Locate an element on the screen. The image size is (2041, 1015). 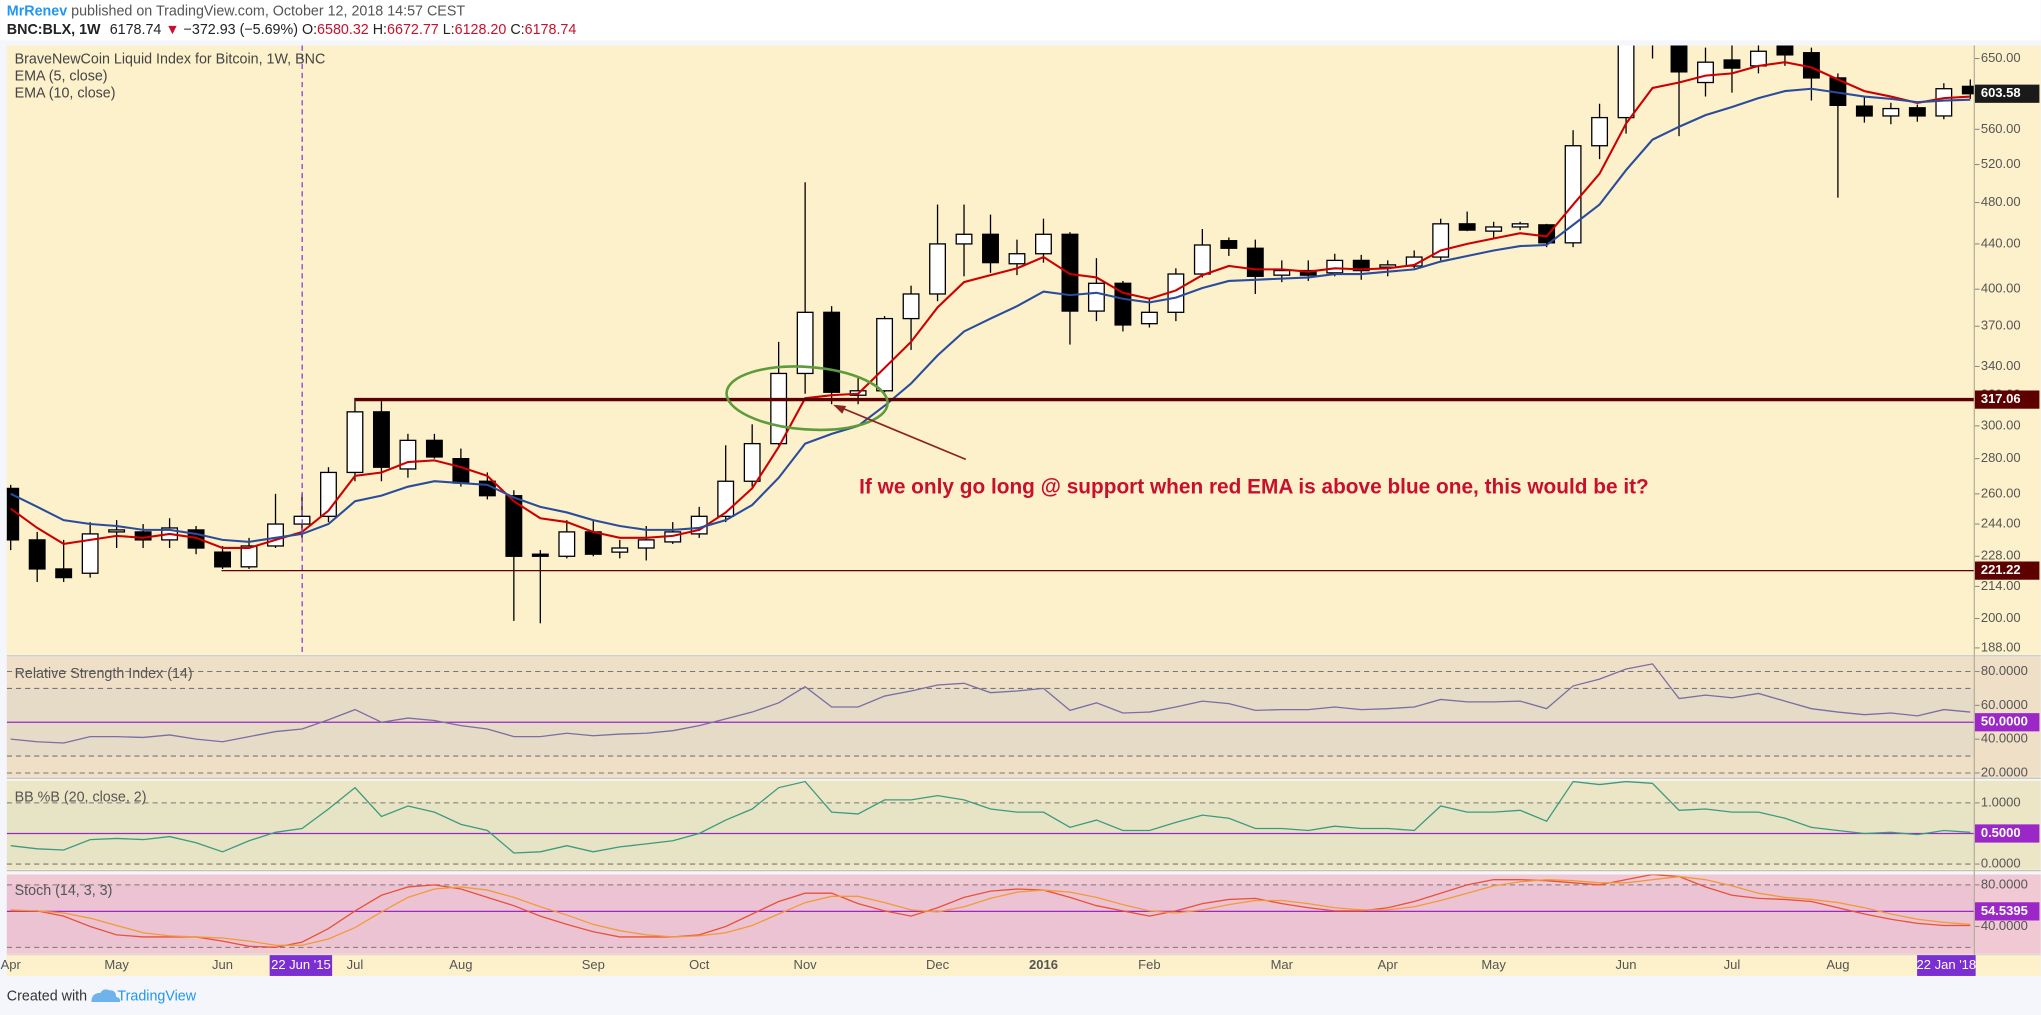
arrow-head is located at coordinates (840, 409).